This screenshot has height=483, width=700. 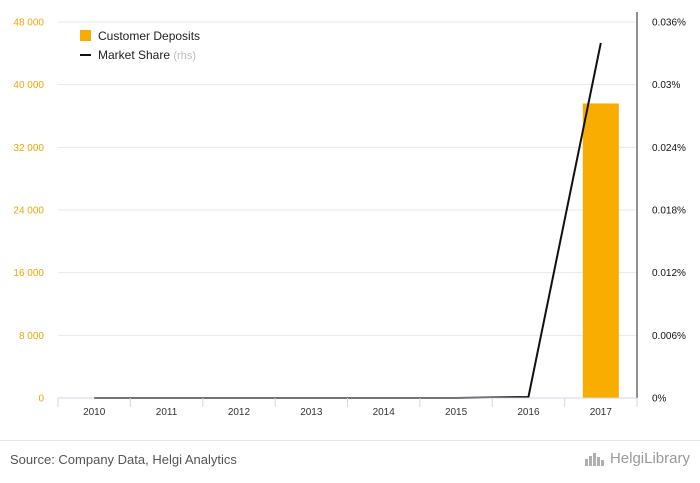 I want to click on legend: Customer Deposits Market Share (rhs), so click(x=140, y=45).